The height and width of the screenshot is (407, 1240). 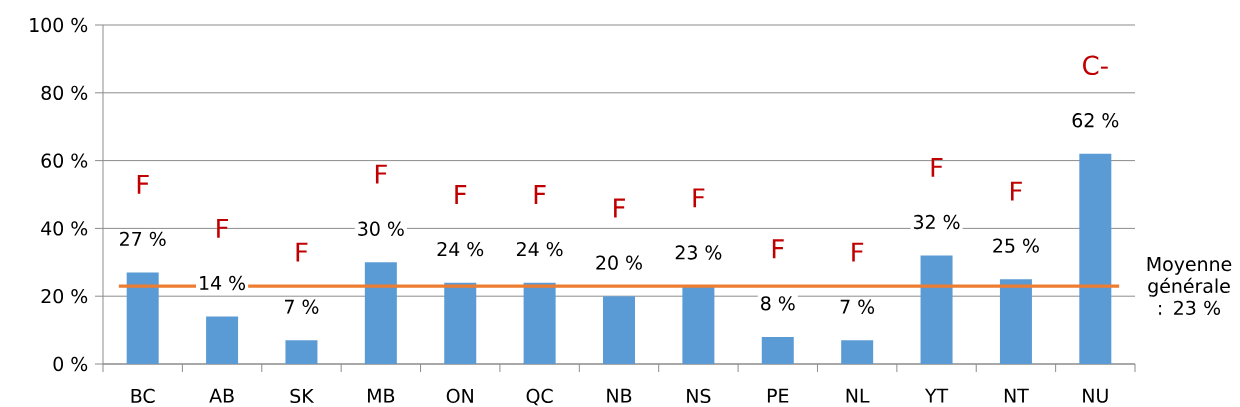 I want to click on x-tick-label: NT, so click(x=1016, y=395).